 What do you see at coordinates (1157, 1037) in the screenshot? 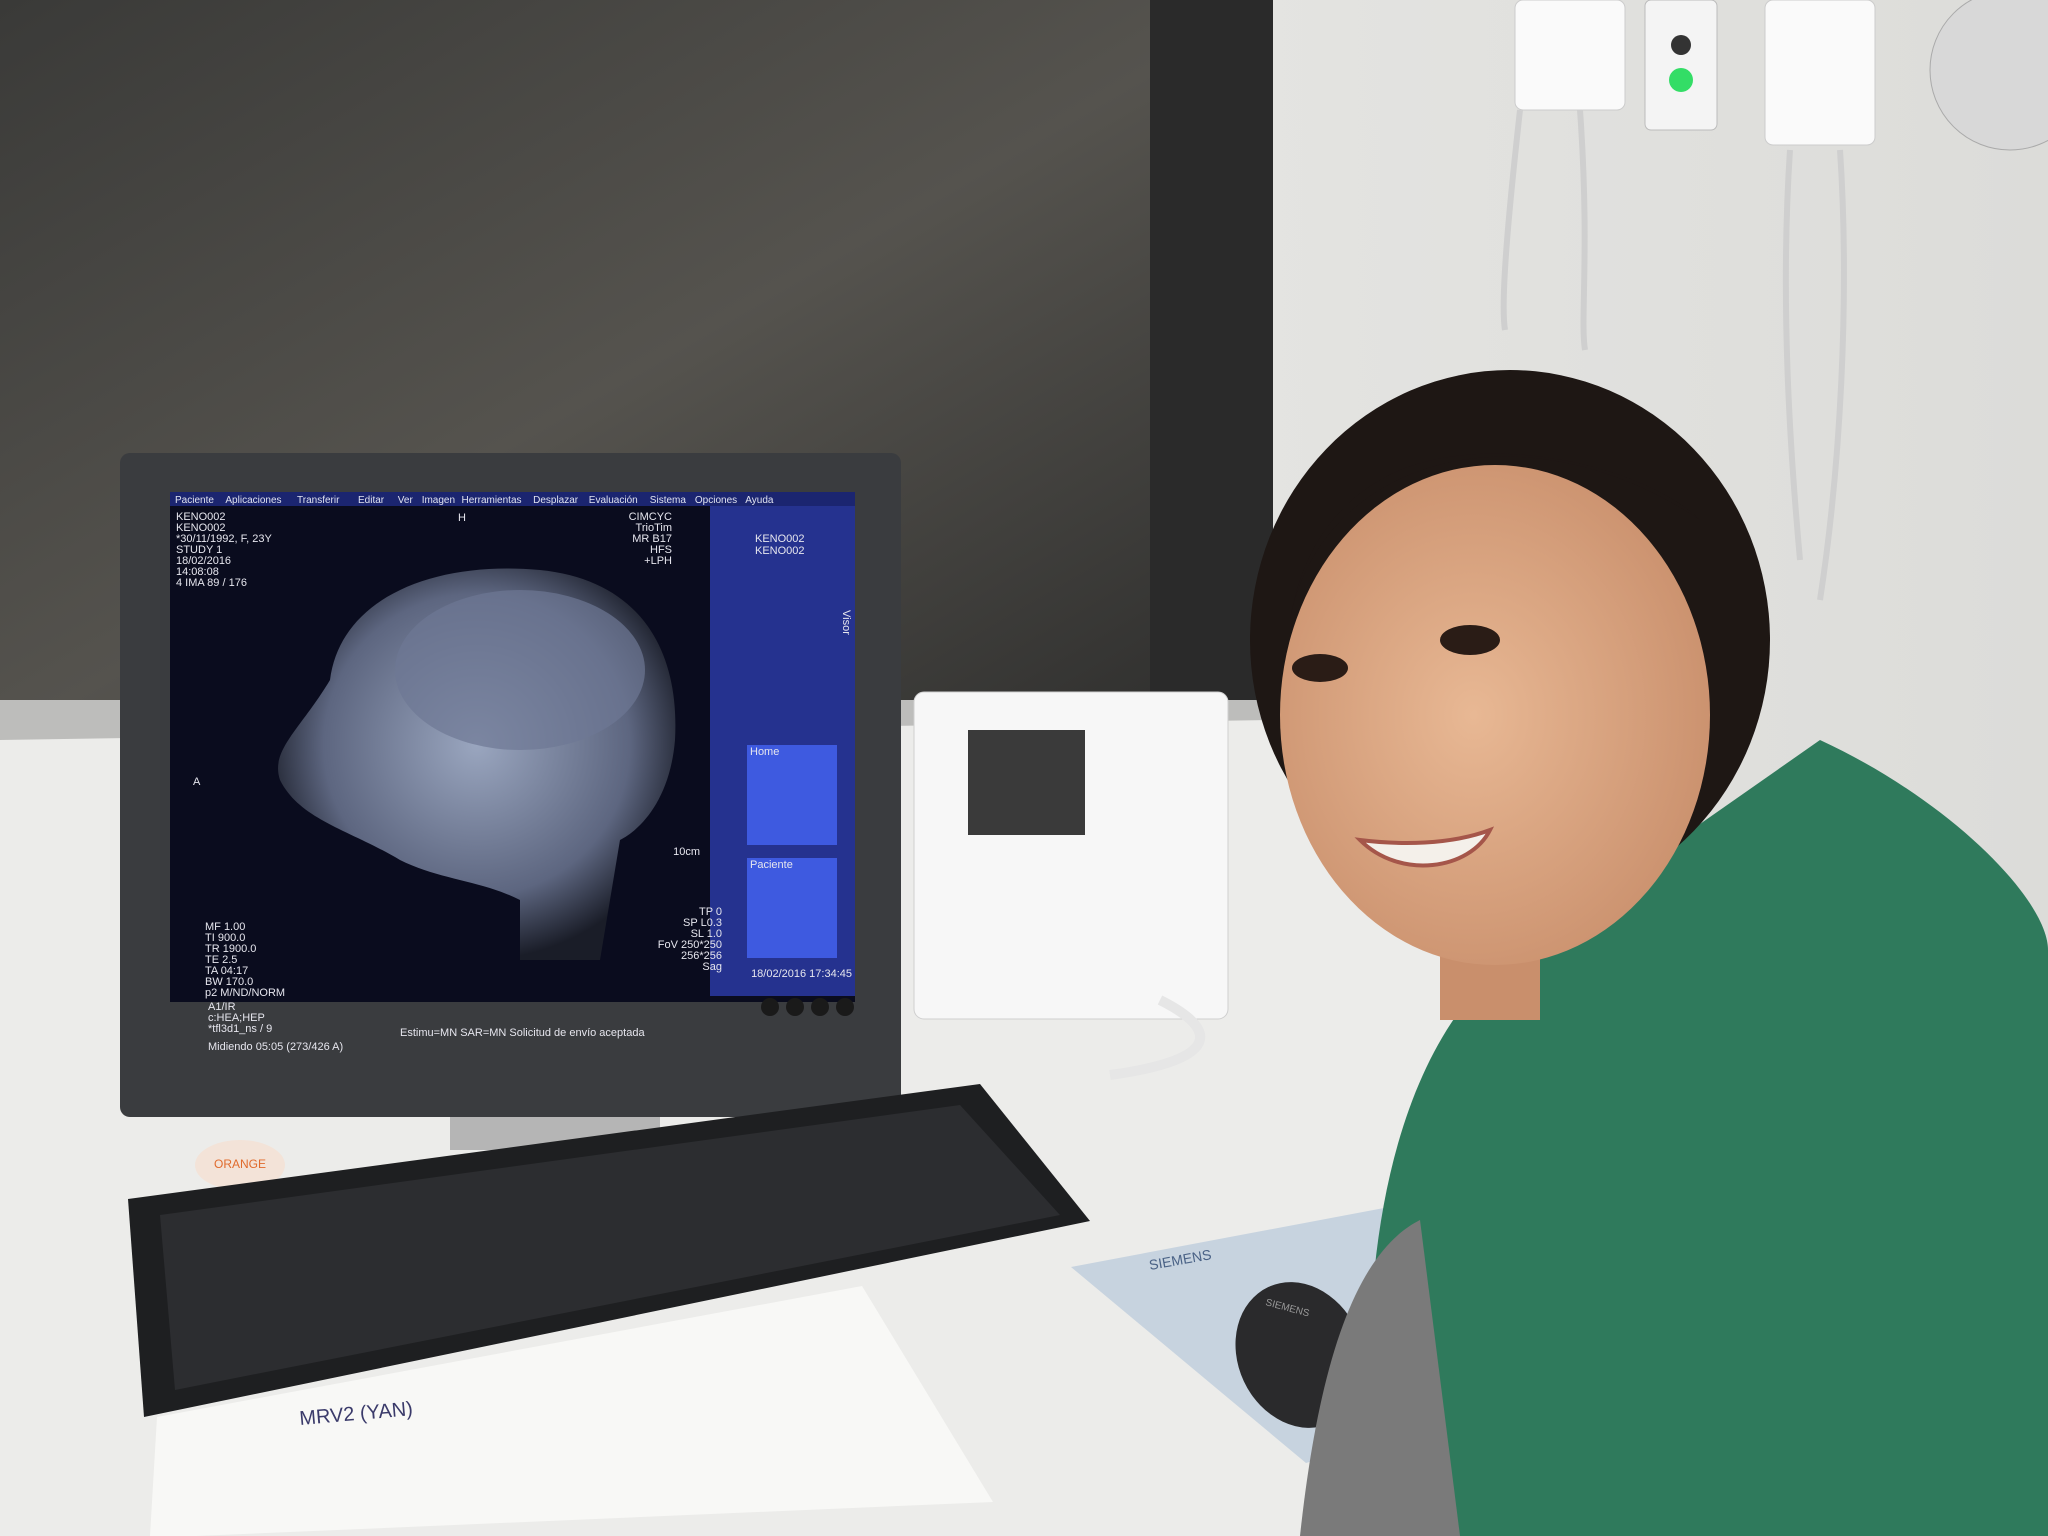
I see `coiled-cord` at bounding box center [1157, 1037].